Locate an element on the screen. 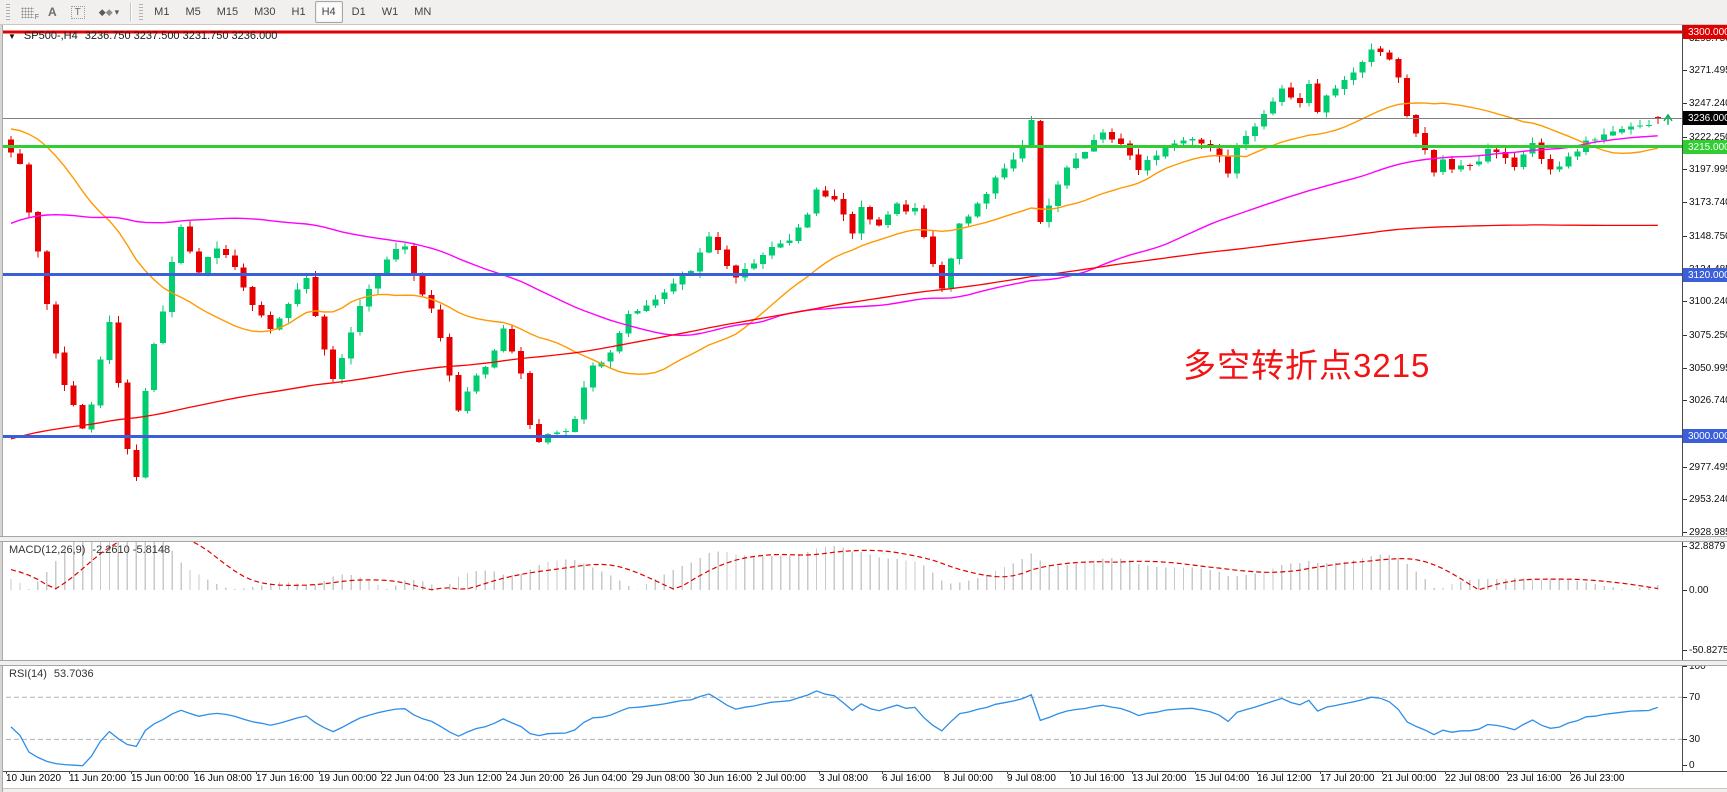 The height and width of the screenshot is (792, 1727). macd-axis-tick: -50.8275 is located at coordinates (1705, 650).